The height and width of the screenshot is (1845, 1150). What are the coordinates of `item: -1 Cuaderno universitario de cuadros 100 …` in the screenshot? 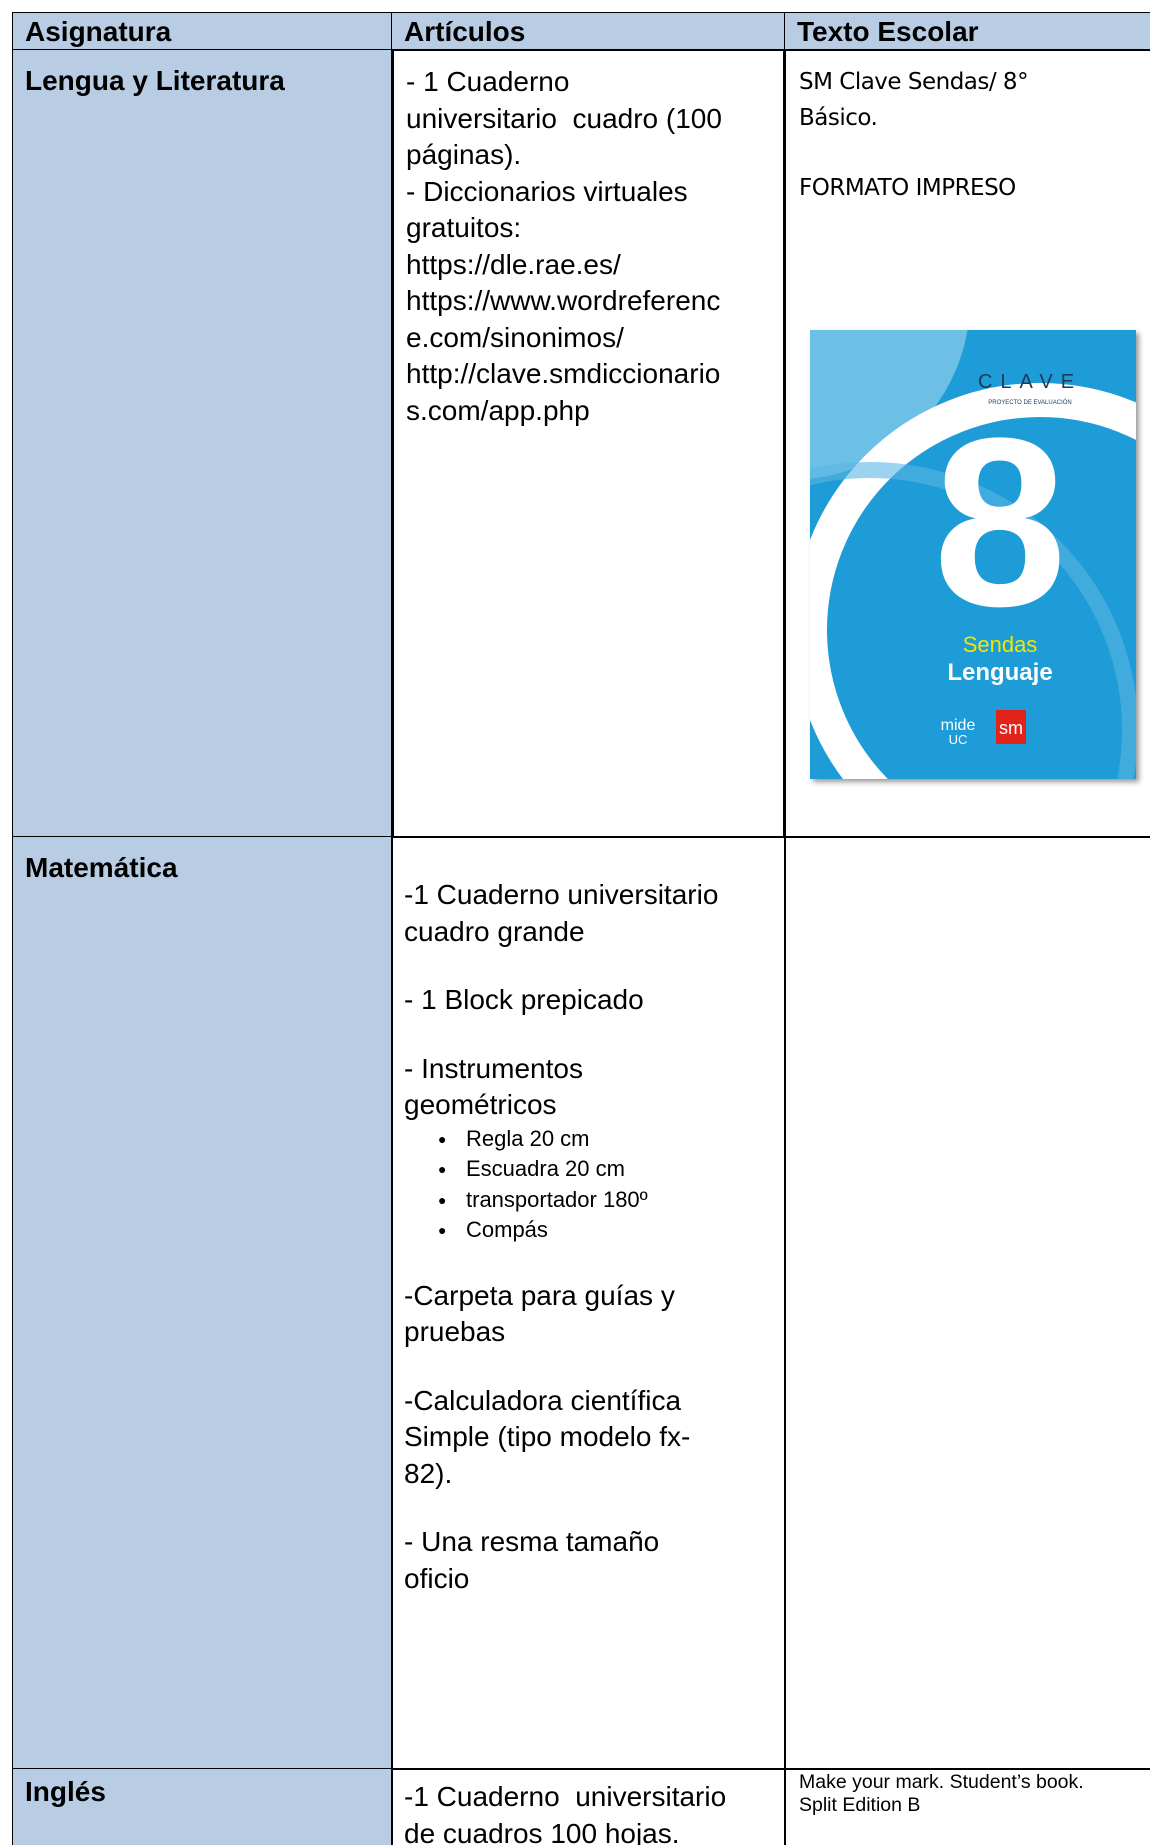 It's located at (588, 1812).